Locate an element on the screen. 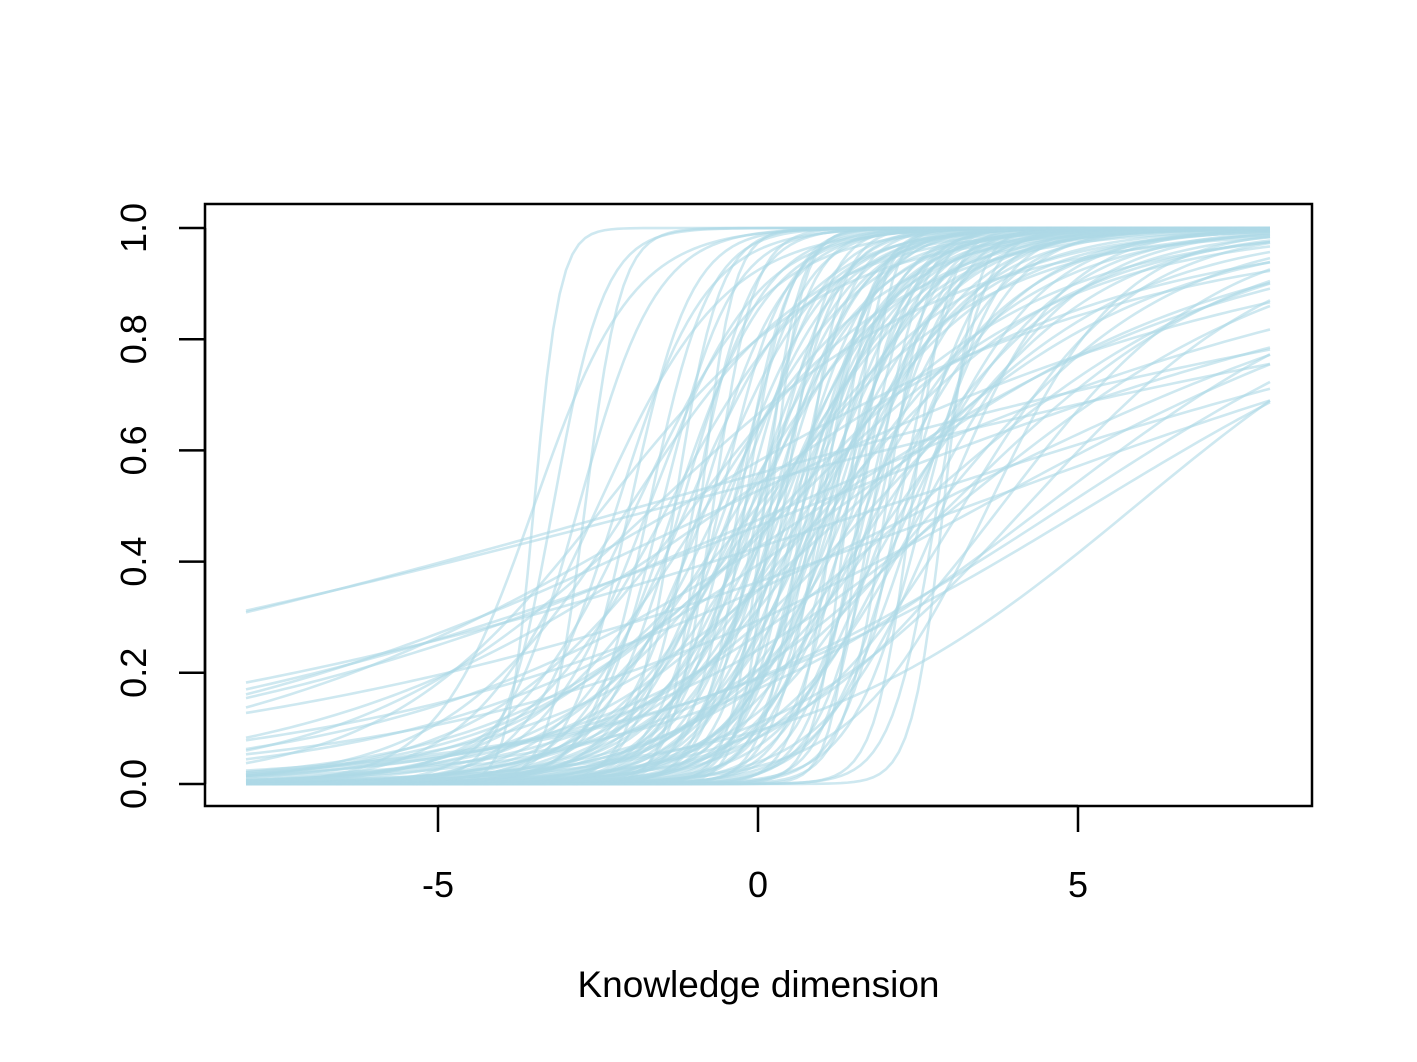  y-tick-label: 1.0 is located at coordinates (133, 228).